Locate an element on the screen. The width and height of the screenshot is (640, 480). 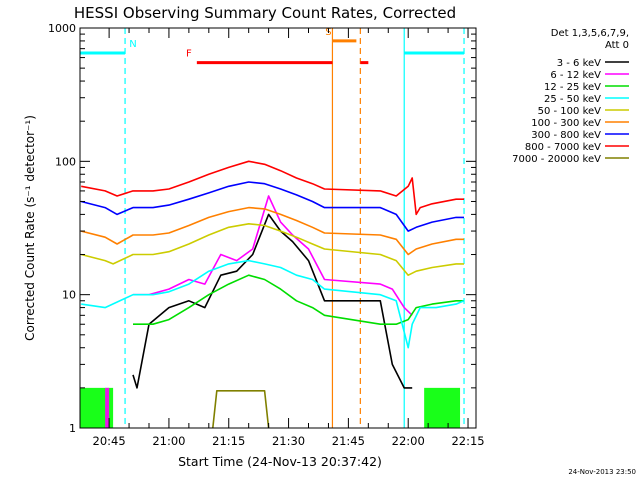
y-tick-label-1: 10 is located at coordinates (69, 295).